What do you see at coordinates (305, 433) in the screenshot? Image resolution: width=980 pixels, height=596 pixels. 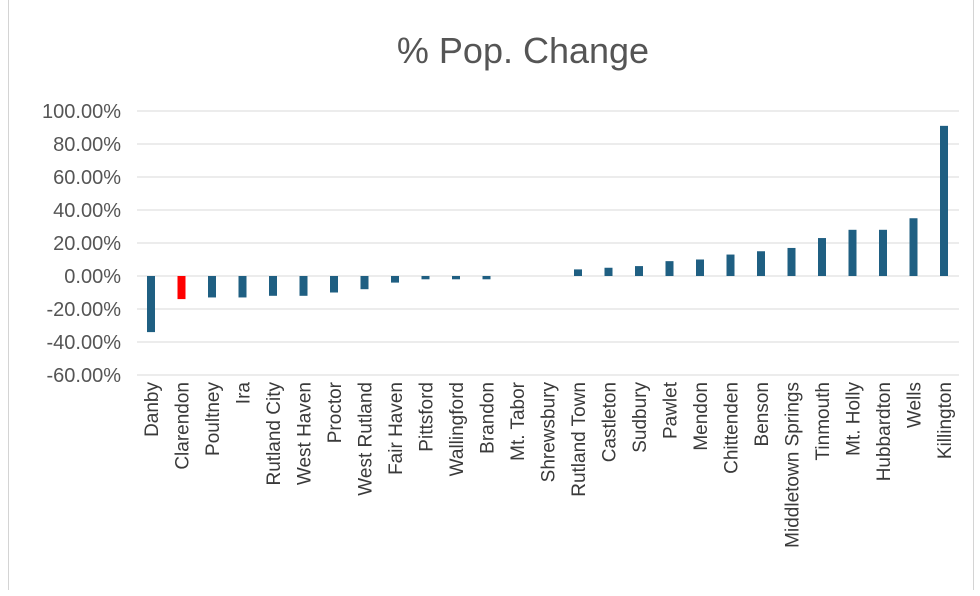 I see `x-tick-label: West Haven` at bounding box center [305, 433].